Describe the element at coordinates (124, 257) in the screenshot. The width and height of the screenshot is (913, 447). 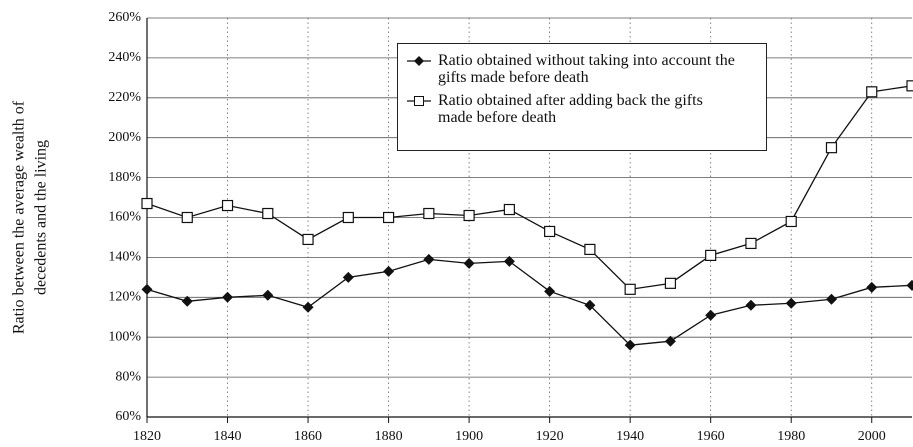
I see `y-tick-label: 140%` at that location.